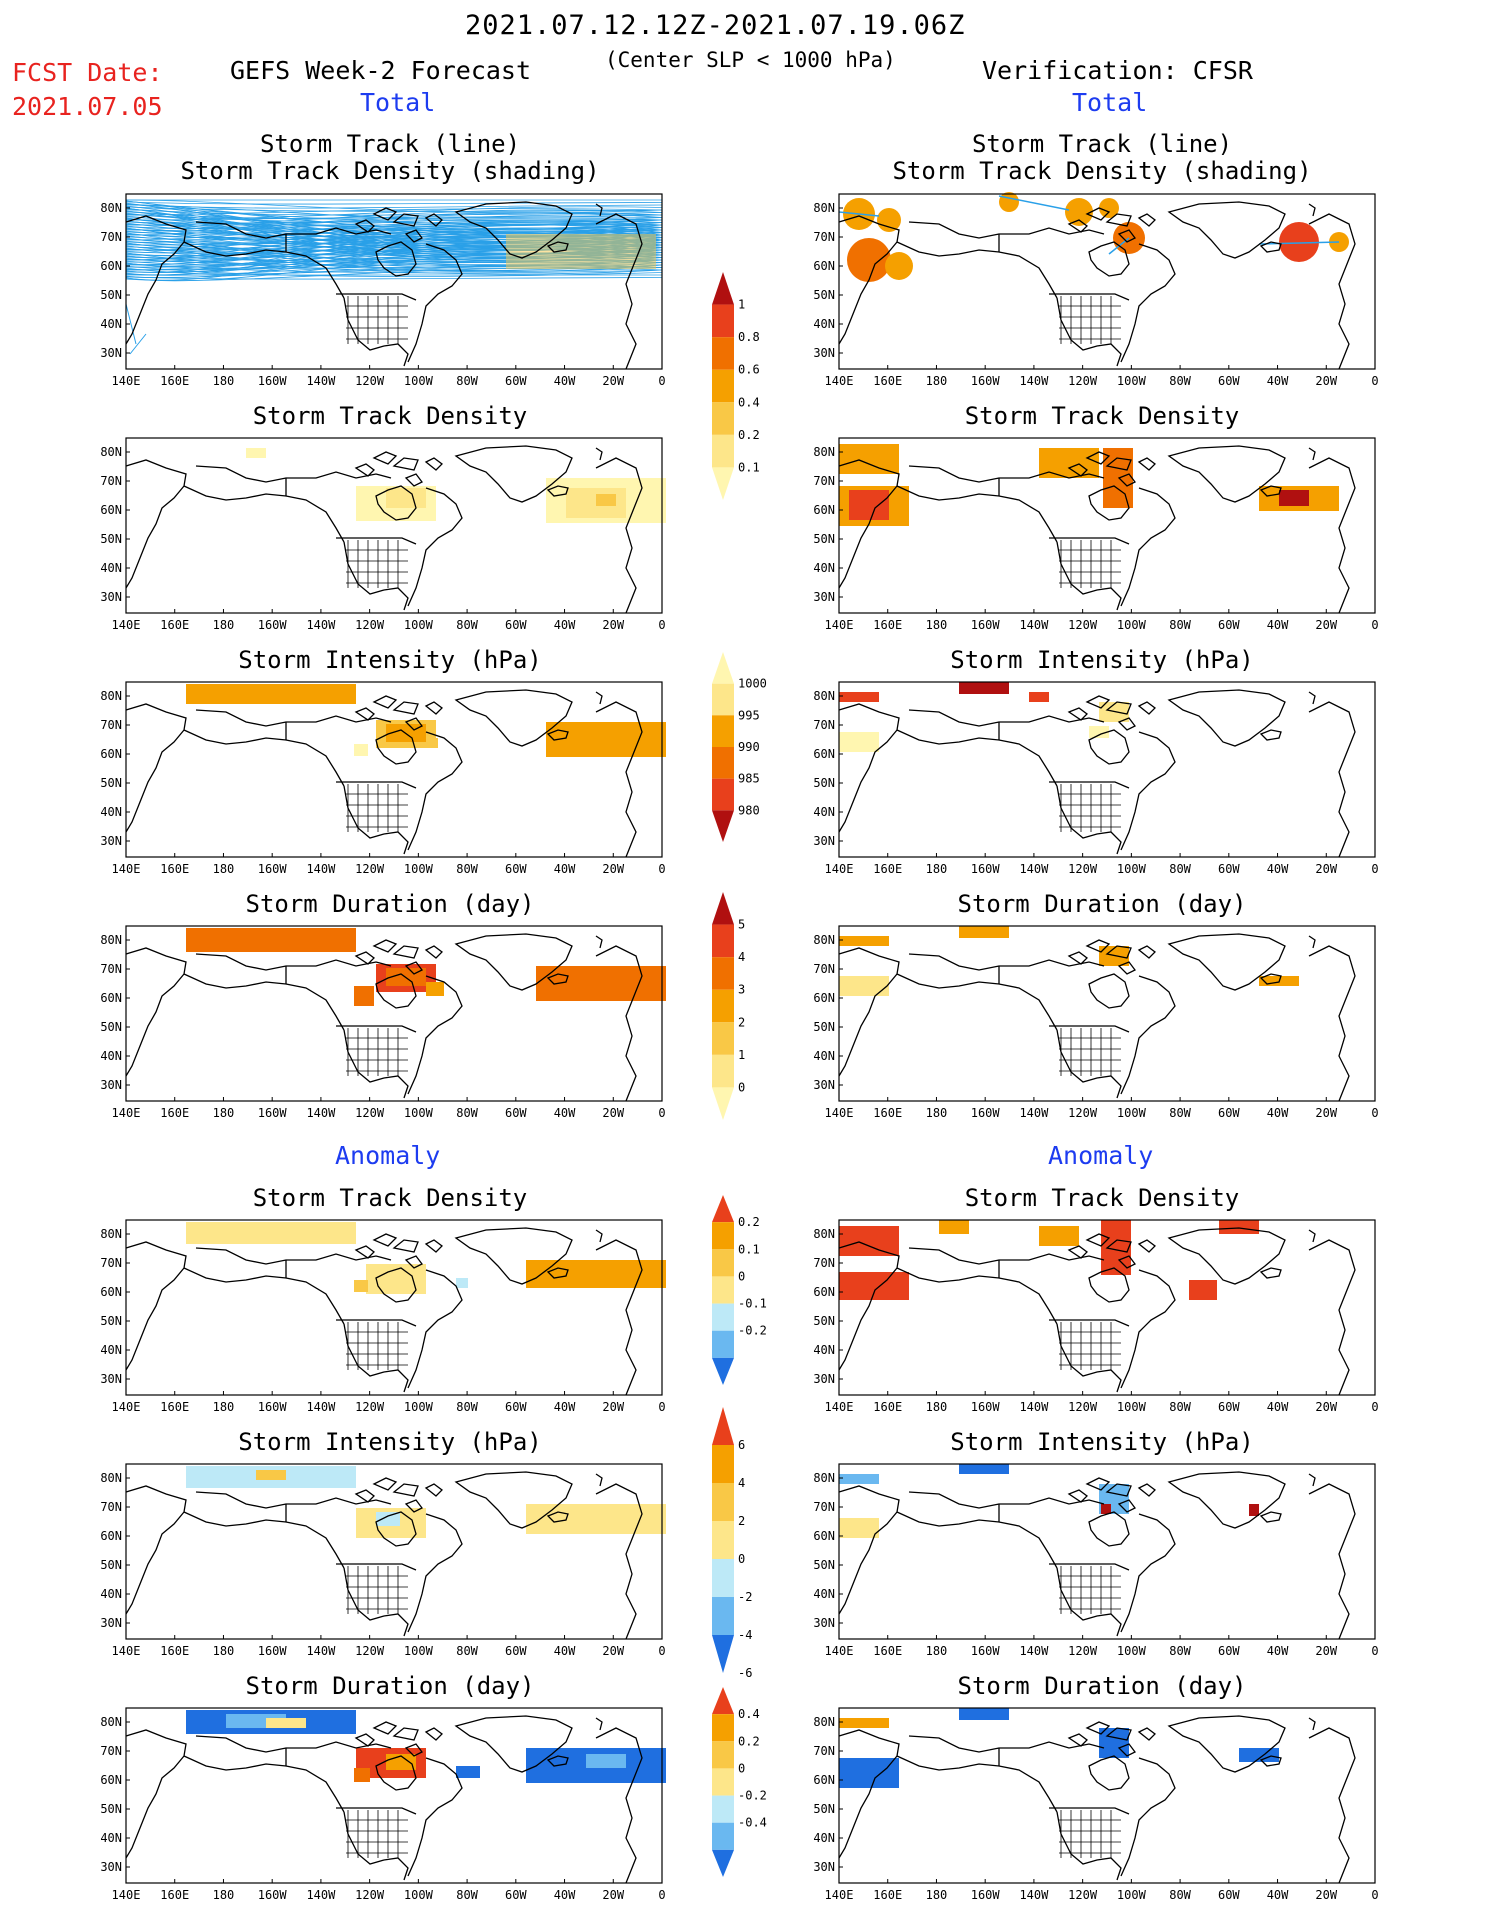  Describe the element at coordinates (749, 1249) in the screenshot. I see `colorbar-label: 0.1` at that location.